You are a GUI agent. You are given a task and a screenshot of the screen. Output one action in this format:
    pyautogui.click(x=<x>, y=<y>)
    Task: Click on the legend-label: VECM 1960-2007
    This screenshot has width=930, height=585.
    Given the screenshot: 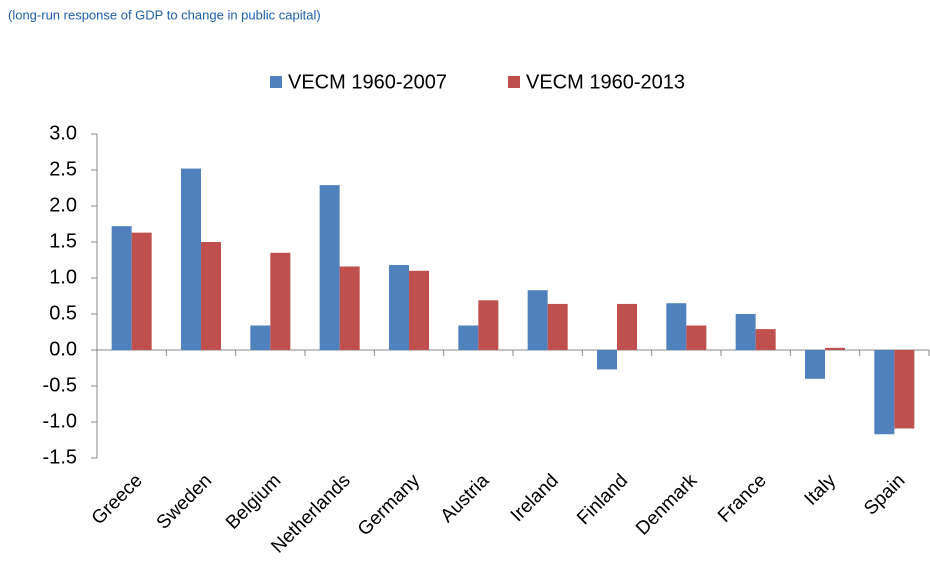 What is the action you would take?
    pyautogui.click(x=367, y=82)
    